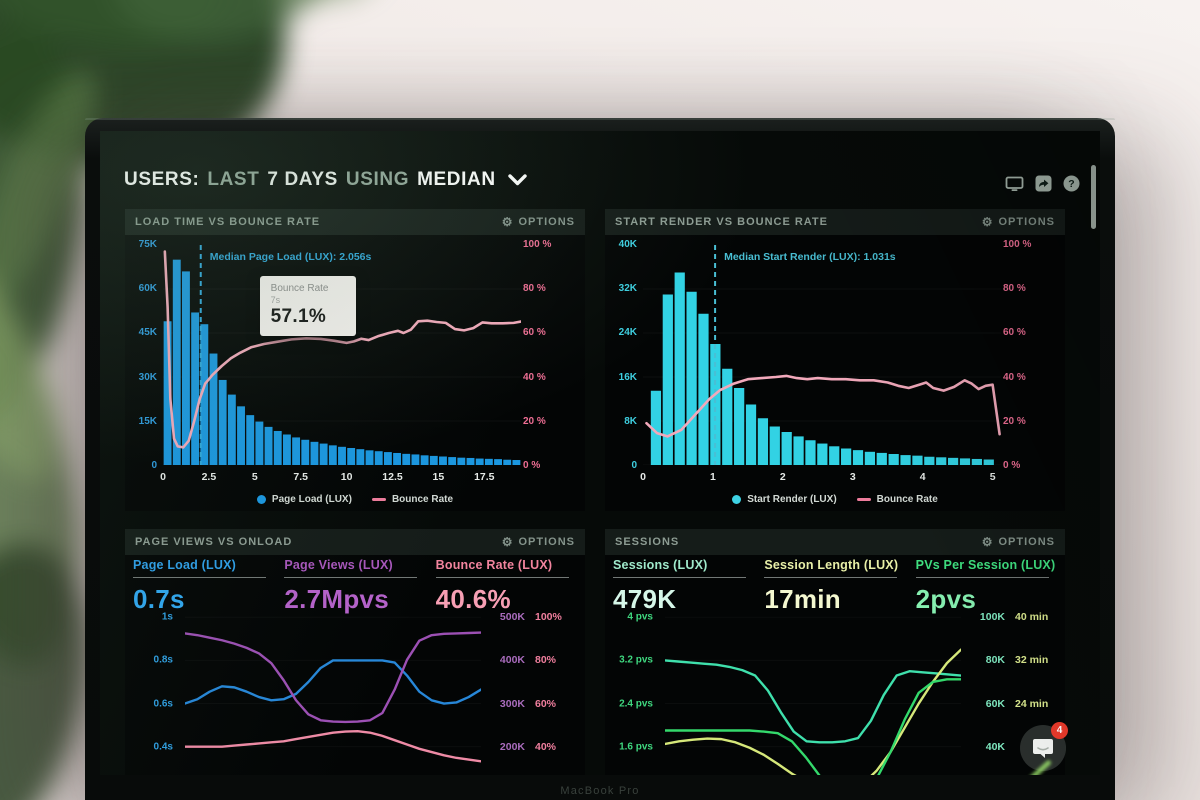  What do you see at coordinates (1093, 197) in the screenshot?
I see `scrollbar-thumb` at bounding box center [1093, 197].